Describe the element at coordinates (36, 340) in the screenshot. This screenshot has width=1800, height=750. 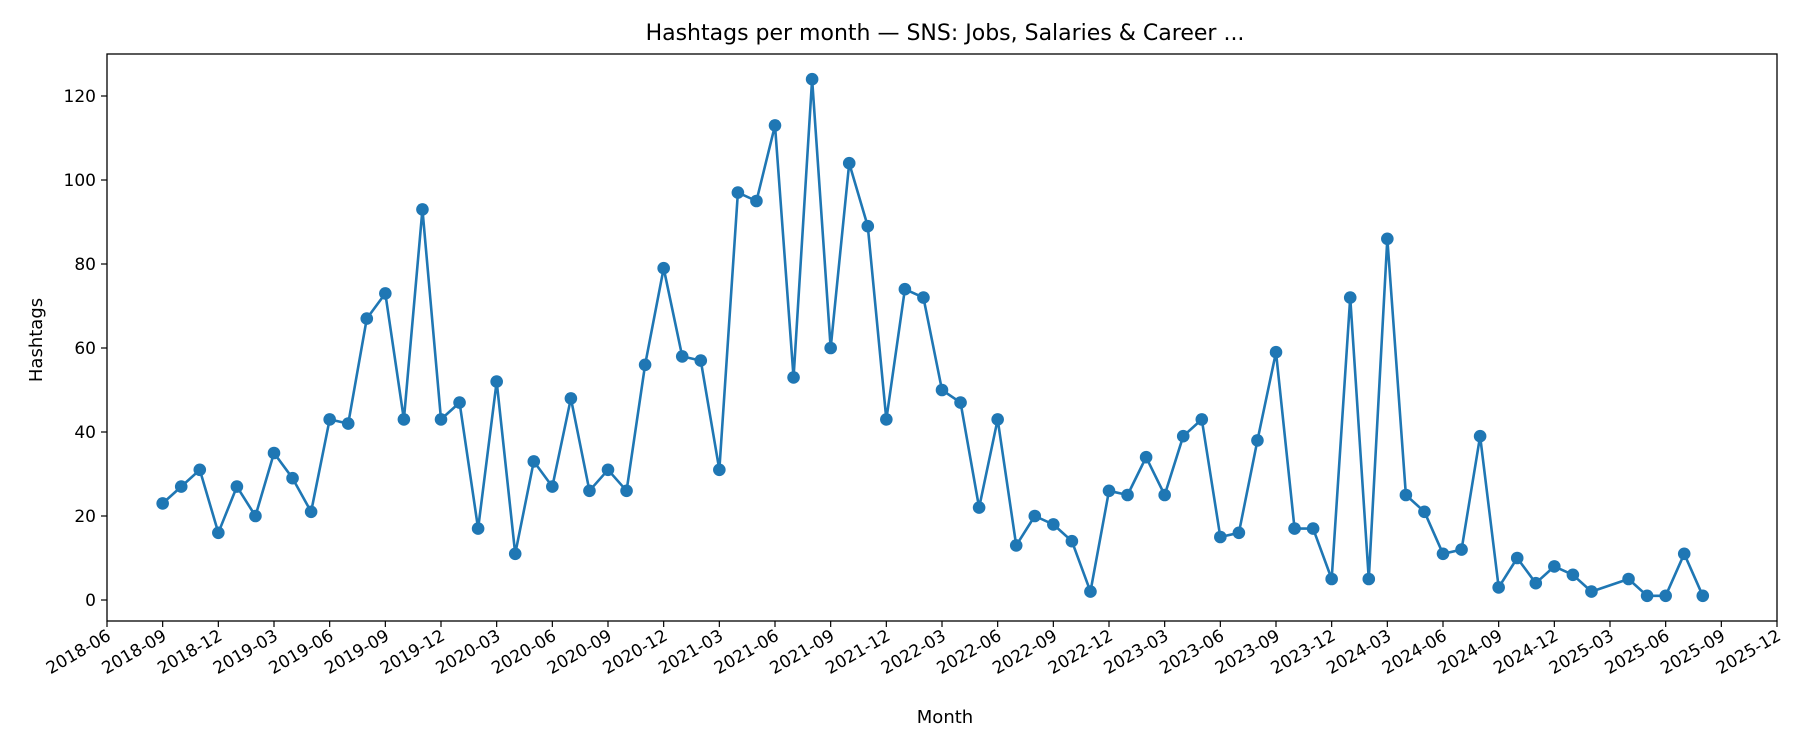
I see `y-axis-label: Hashtags` at that location.